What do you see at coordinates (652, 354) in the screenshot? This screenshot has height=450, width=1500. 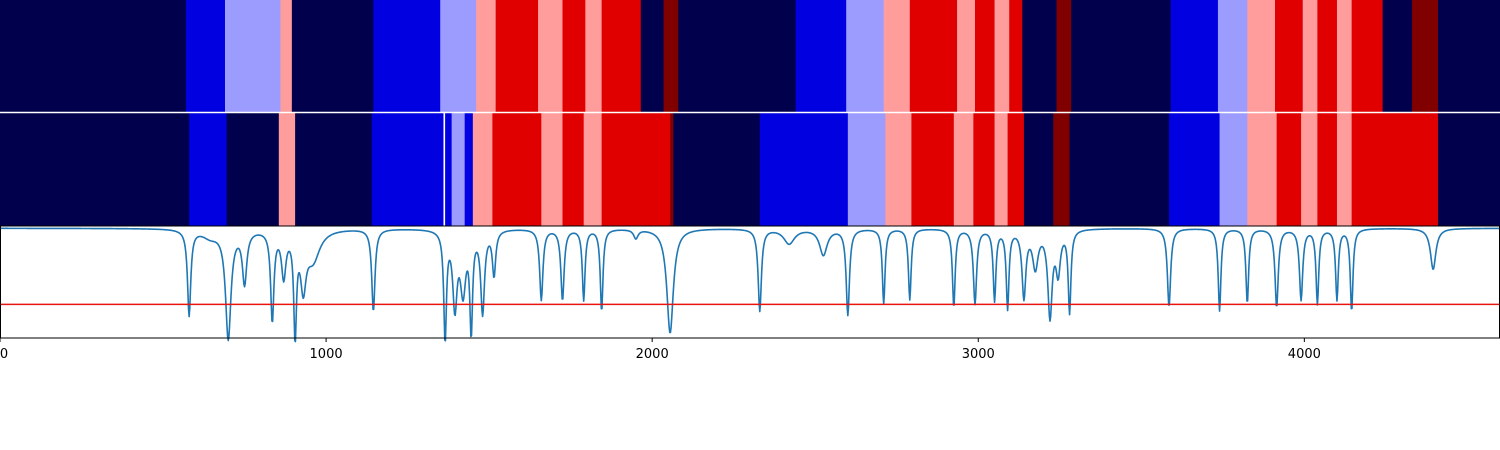 I see `x-tick-label: 2000` at bounding box center [652, 354].